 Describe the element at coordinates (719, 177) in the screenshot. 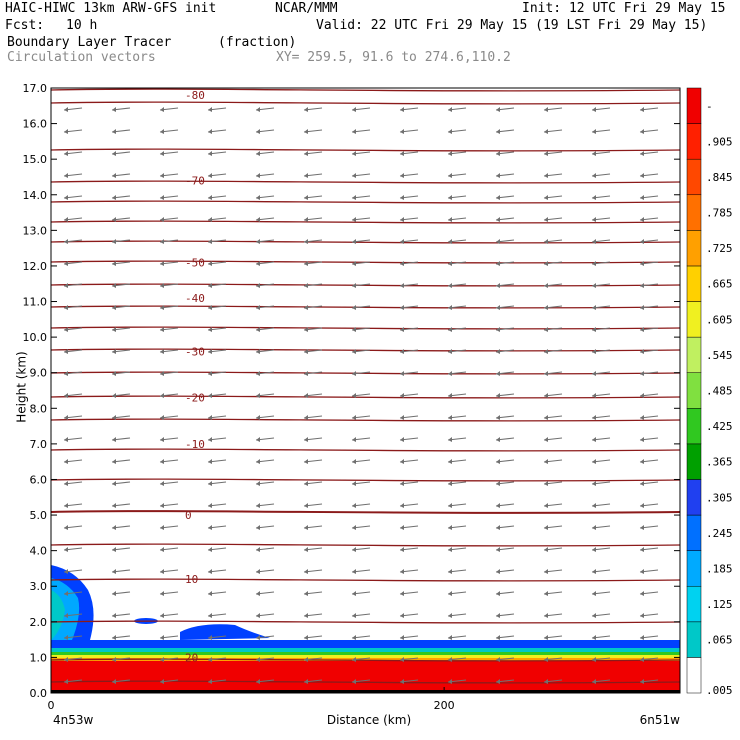

I see `colorbar-label: .845` at that location.